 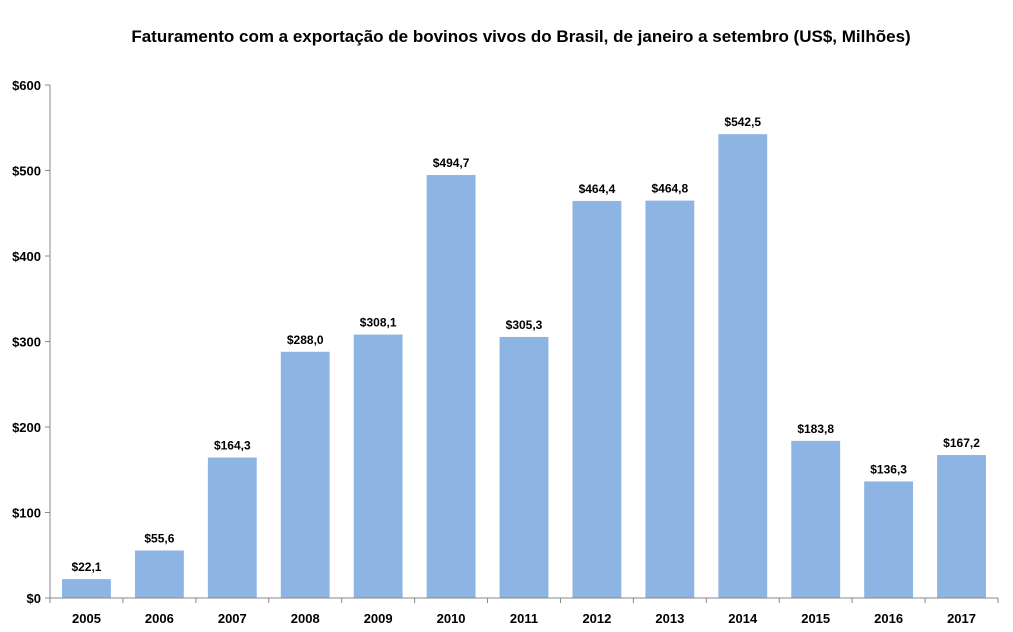 I want to click on bar-value-label: $464,8, so click(x=669, y=189).